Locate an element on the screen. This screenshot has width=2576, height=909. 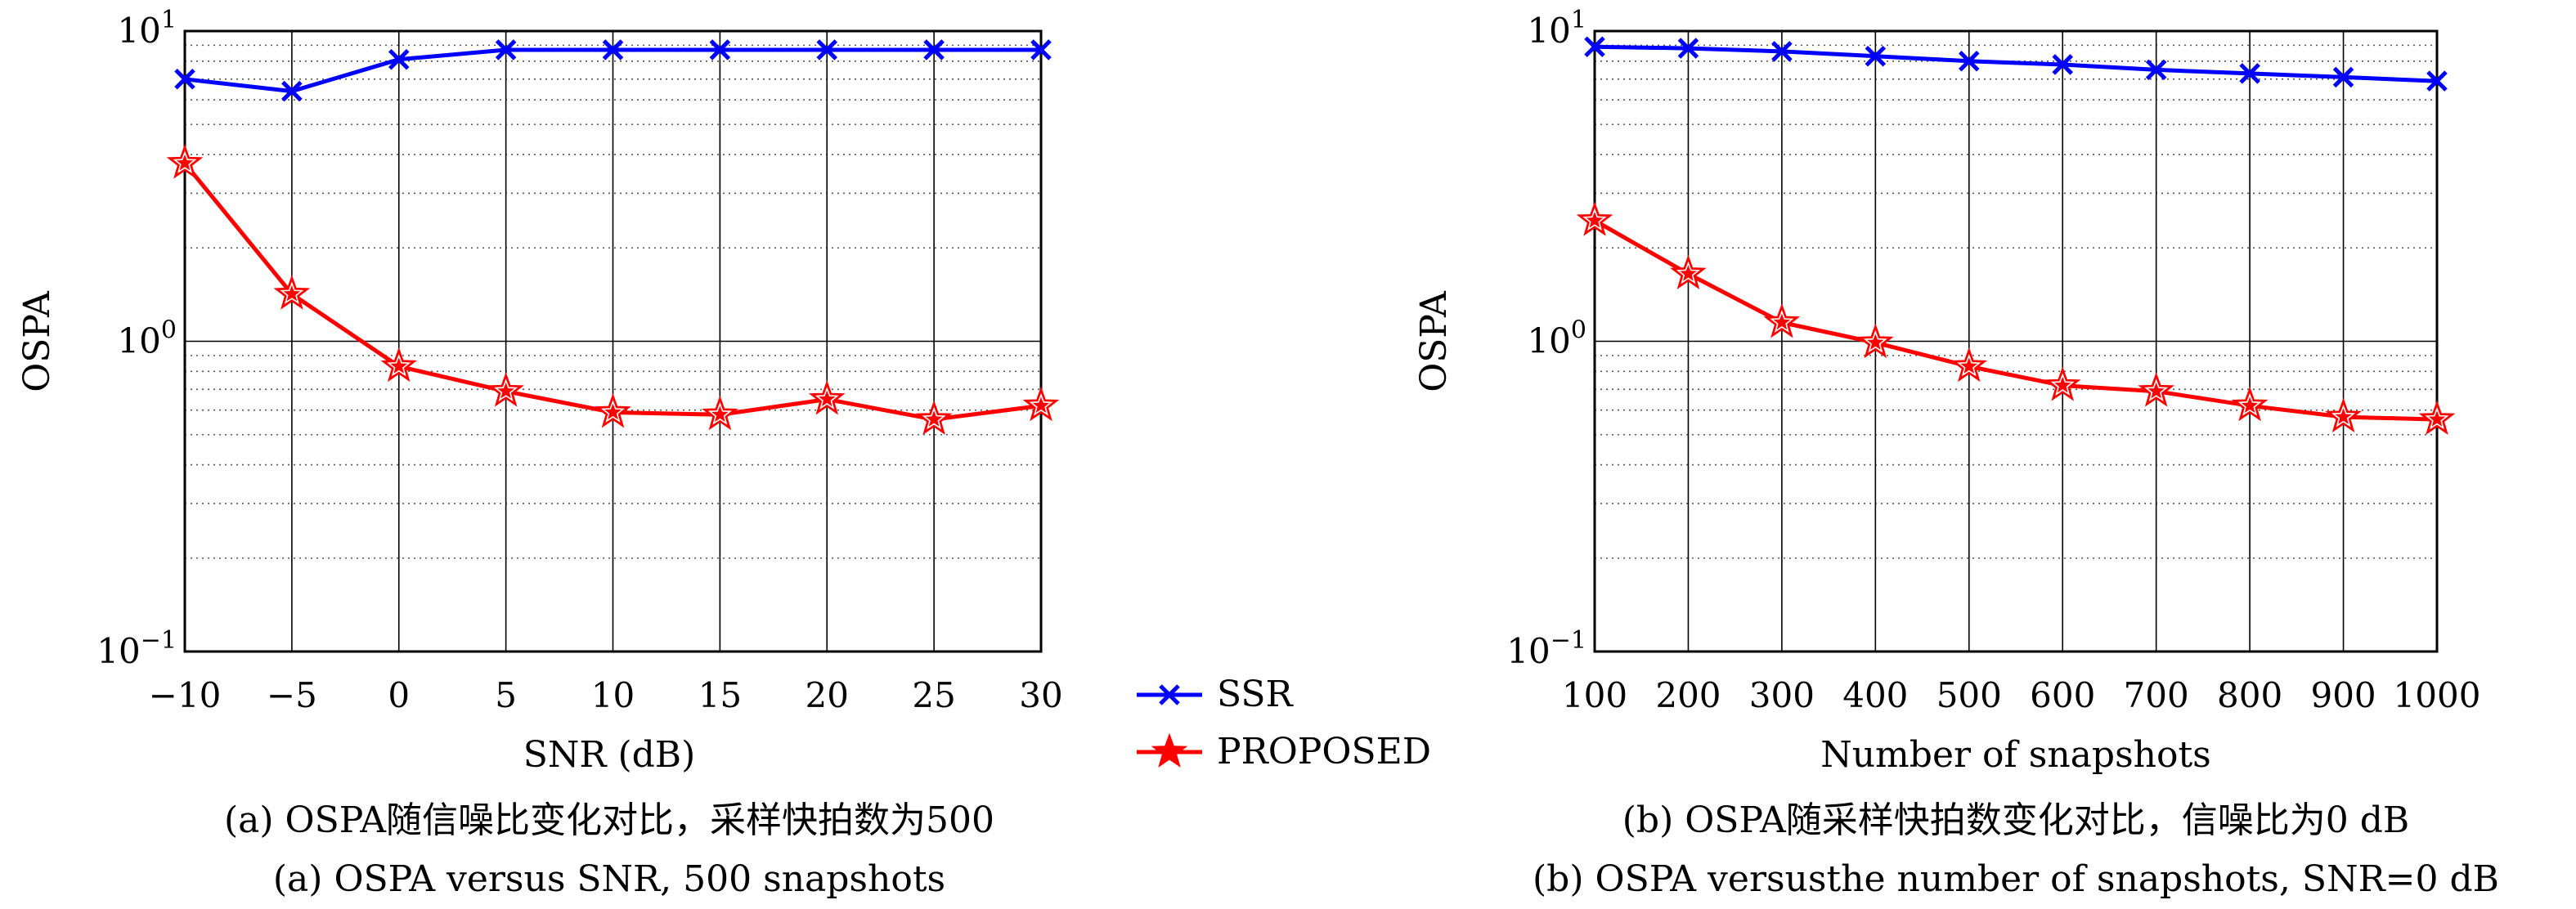
panel-a-x-tick-label: 0 is located at coordinates (399, 695).